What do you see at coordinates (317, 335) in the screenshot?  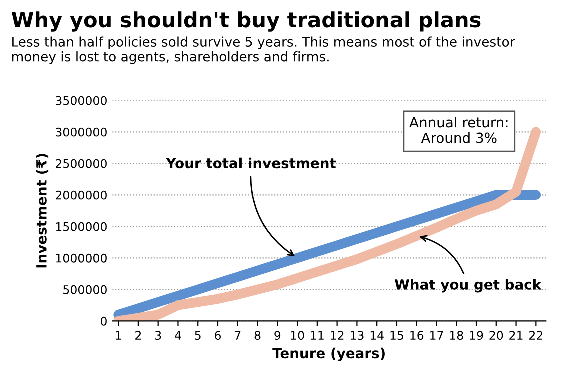 I see `x-tick-label: 11` at bounding box center [317, 335].